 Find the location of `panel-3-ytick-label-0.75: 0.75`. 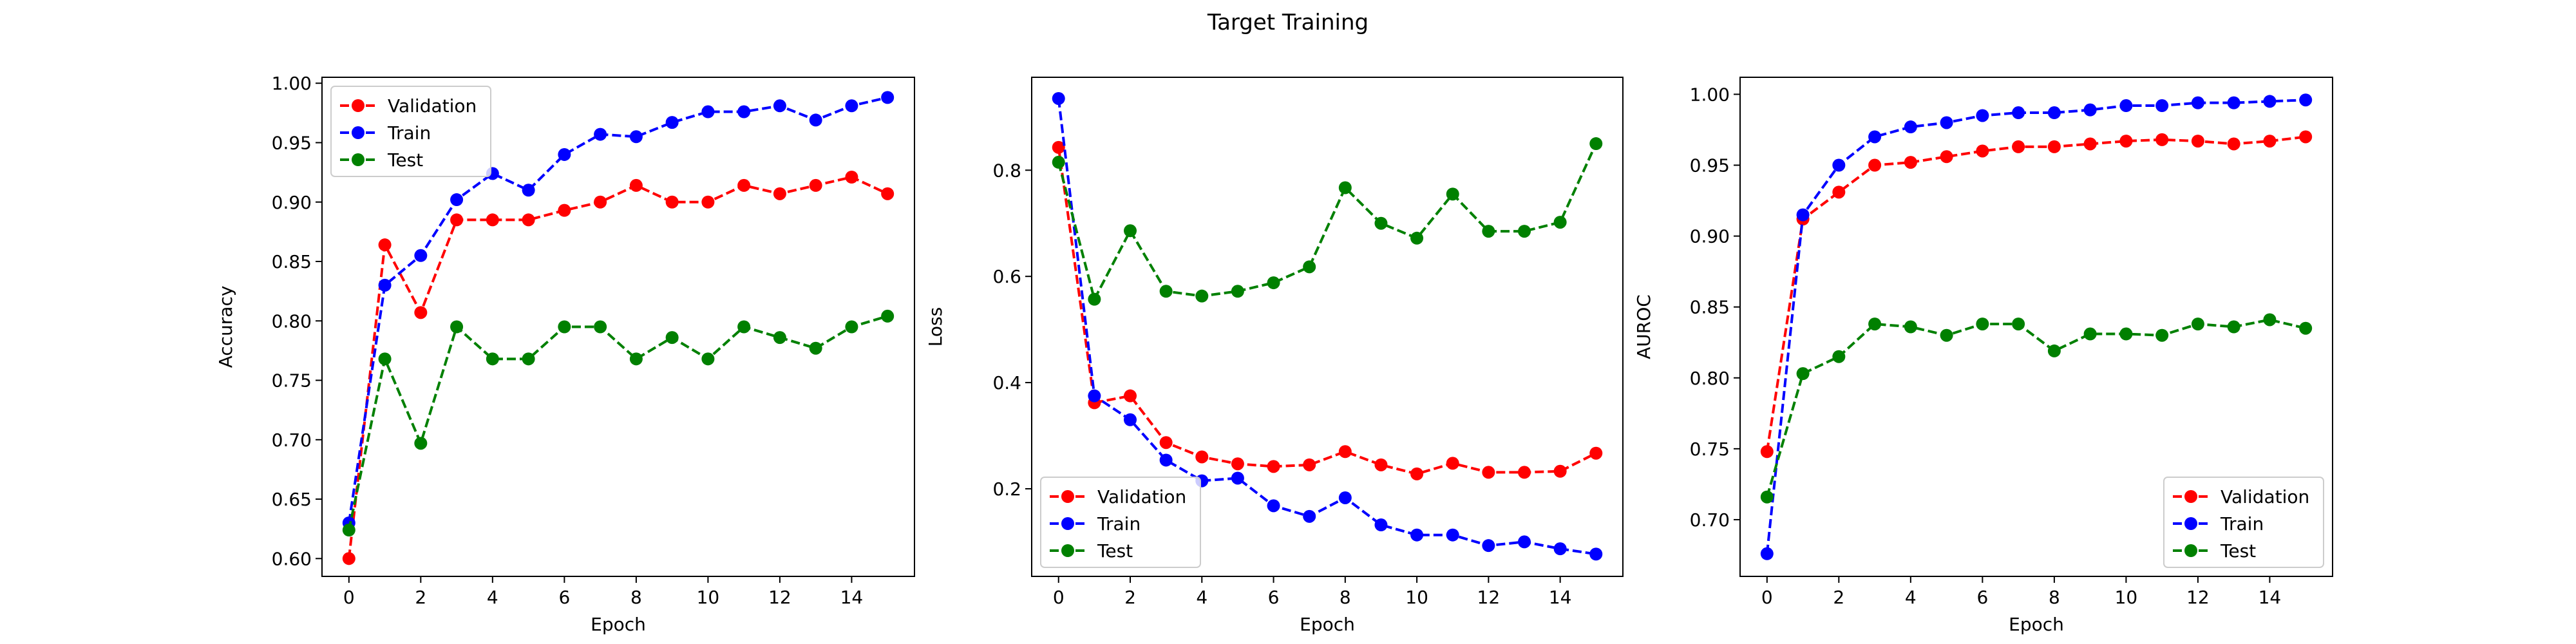

panel-3-ytick-label-0.75: 0.75 is located at coordinates (1710, 449).